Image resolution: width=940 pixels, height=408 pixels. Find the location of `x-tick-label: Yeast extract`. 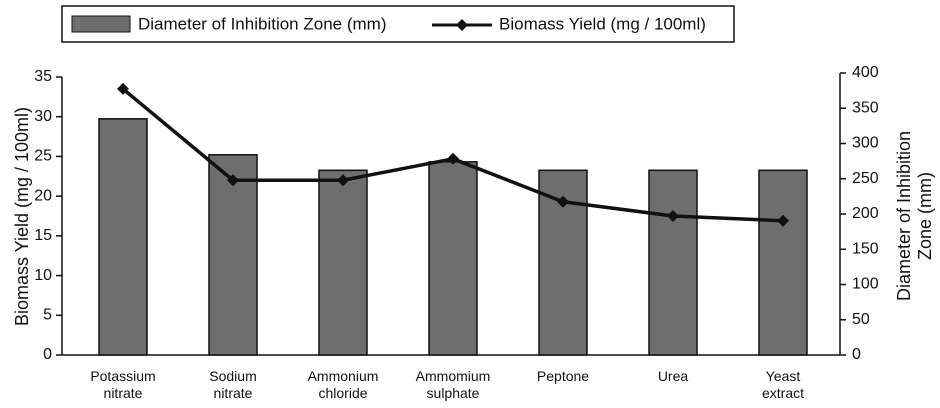

x-tick-label: Yeast extract is located at coordinates (782, 384).